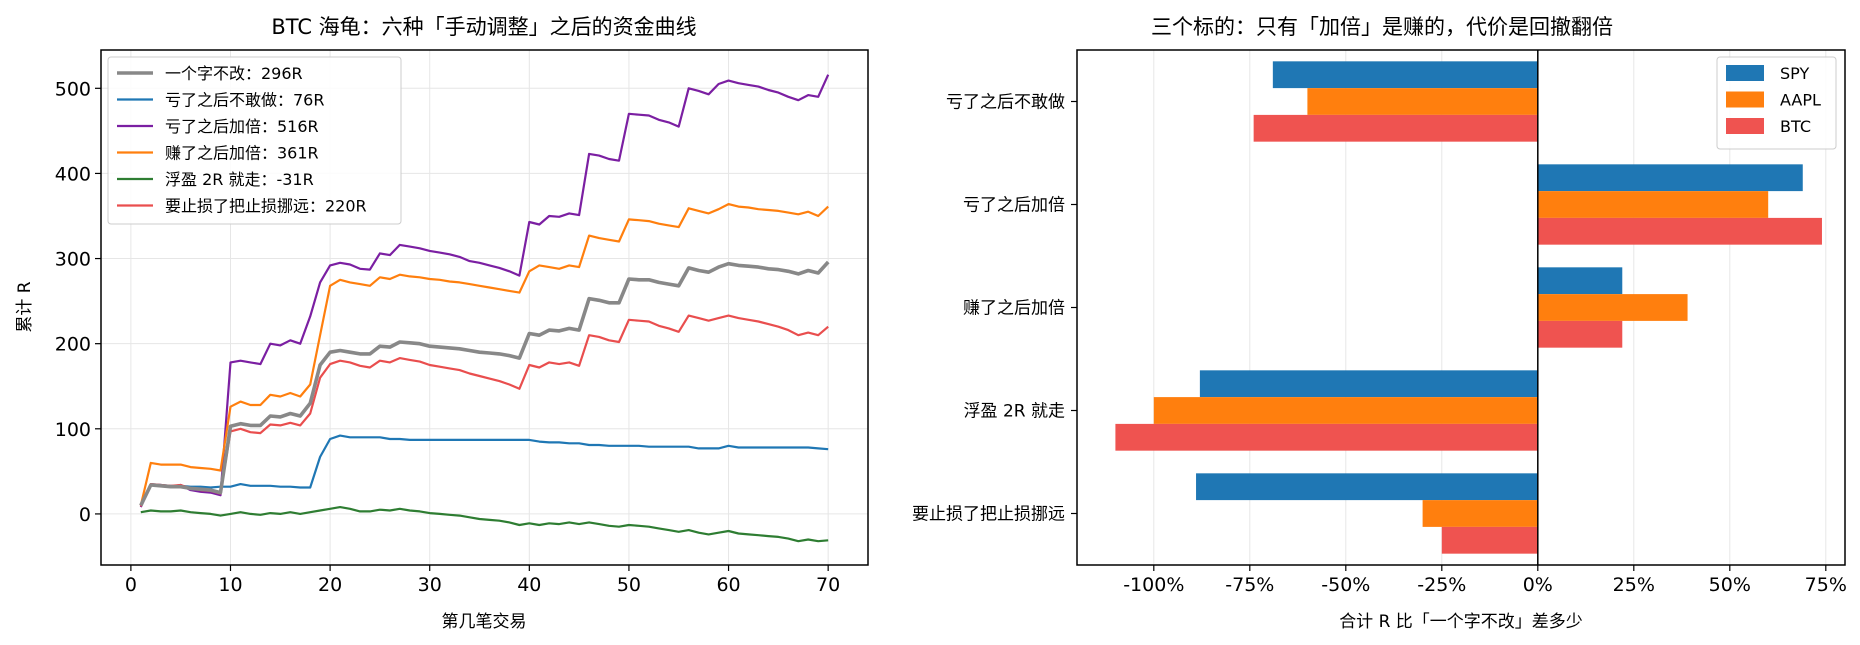 This screenshot has width=1860, height=645. Describe the element at coordinates (728, 585) in the screenshot. I see `x-tick-label: 60` at that location.